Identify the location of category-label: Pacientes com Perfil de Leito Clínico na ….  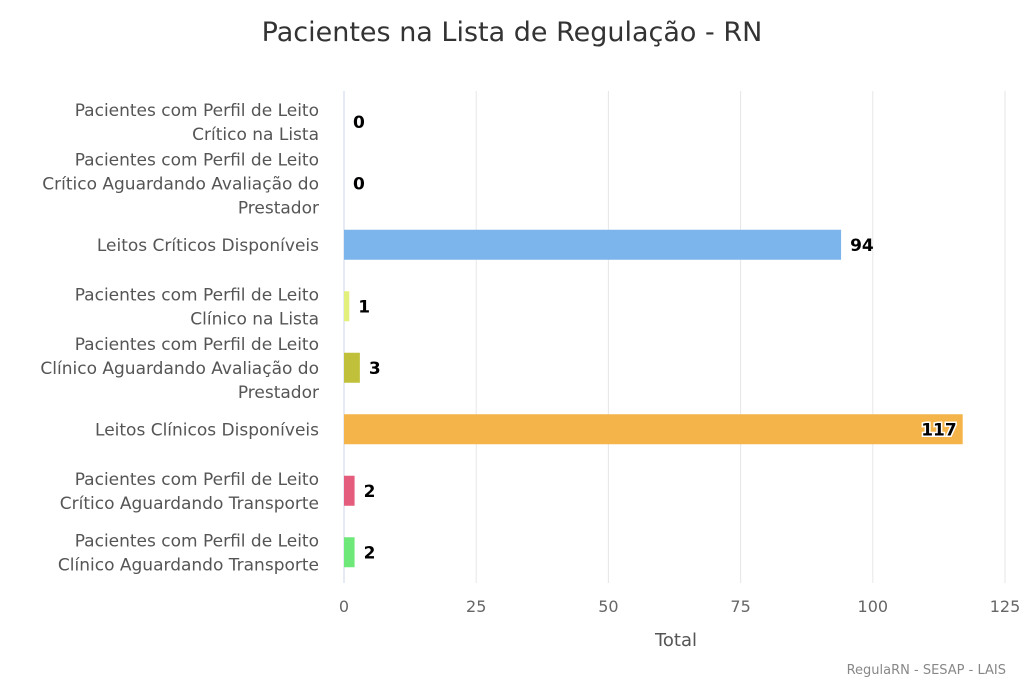
(197, 307).